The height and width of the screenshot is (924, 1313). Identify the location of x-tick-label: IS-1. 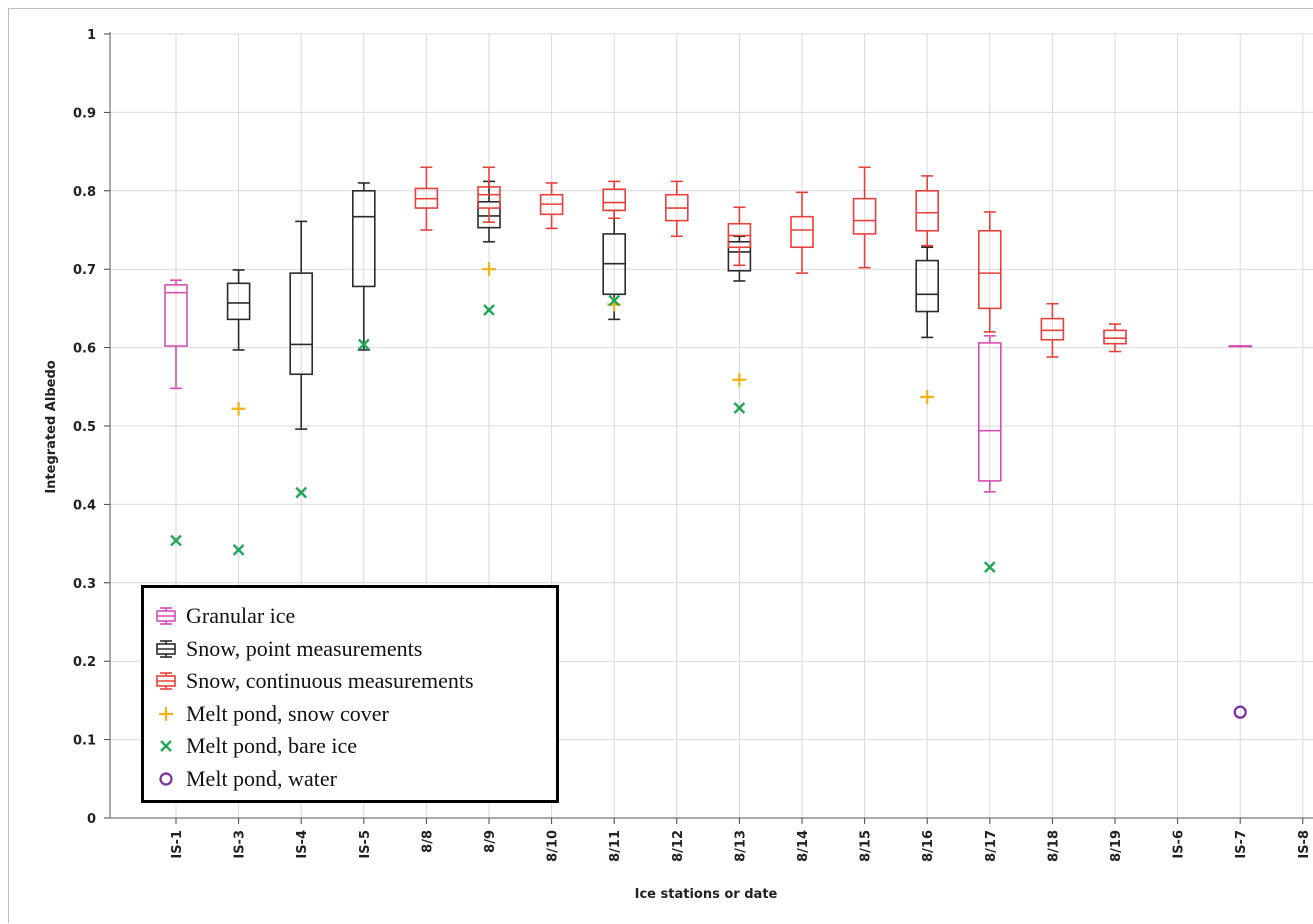
(177, 844).